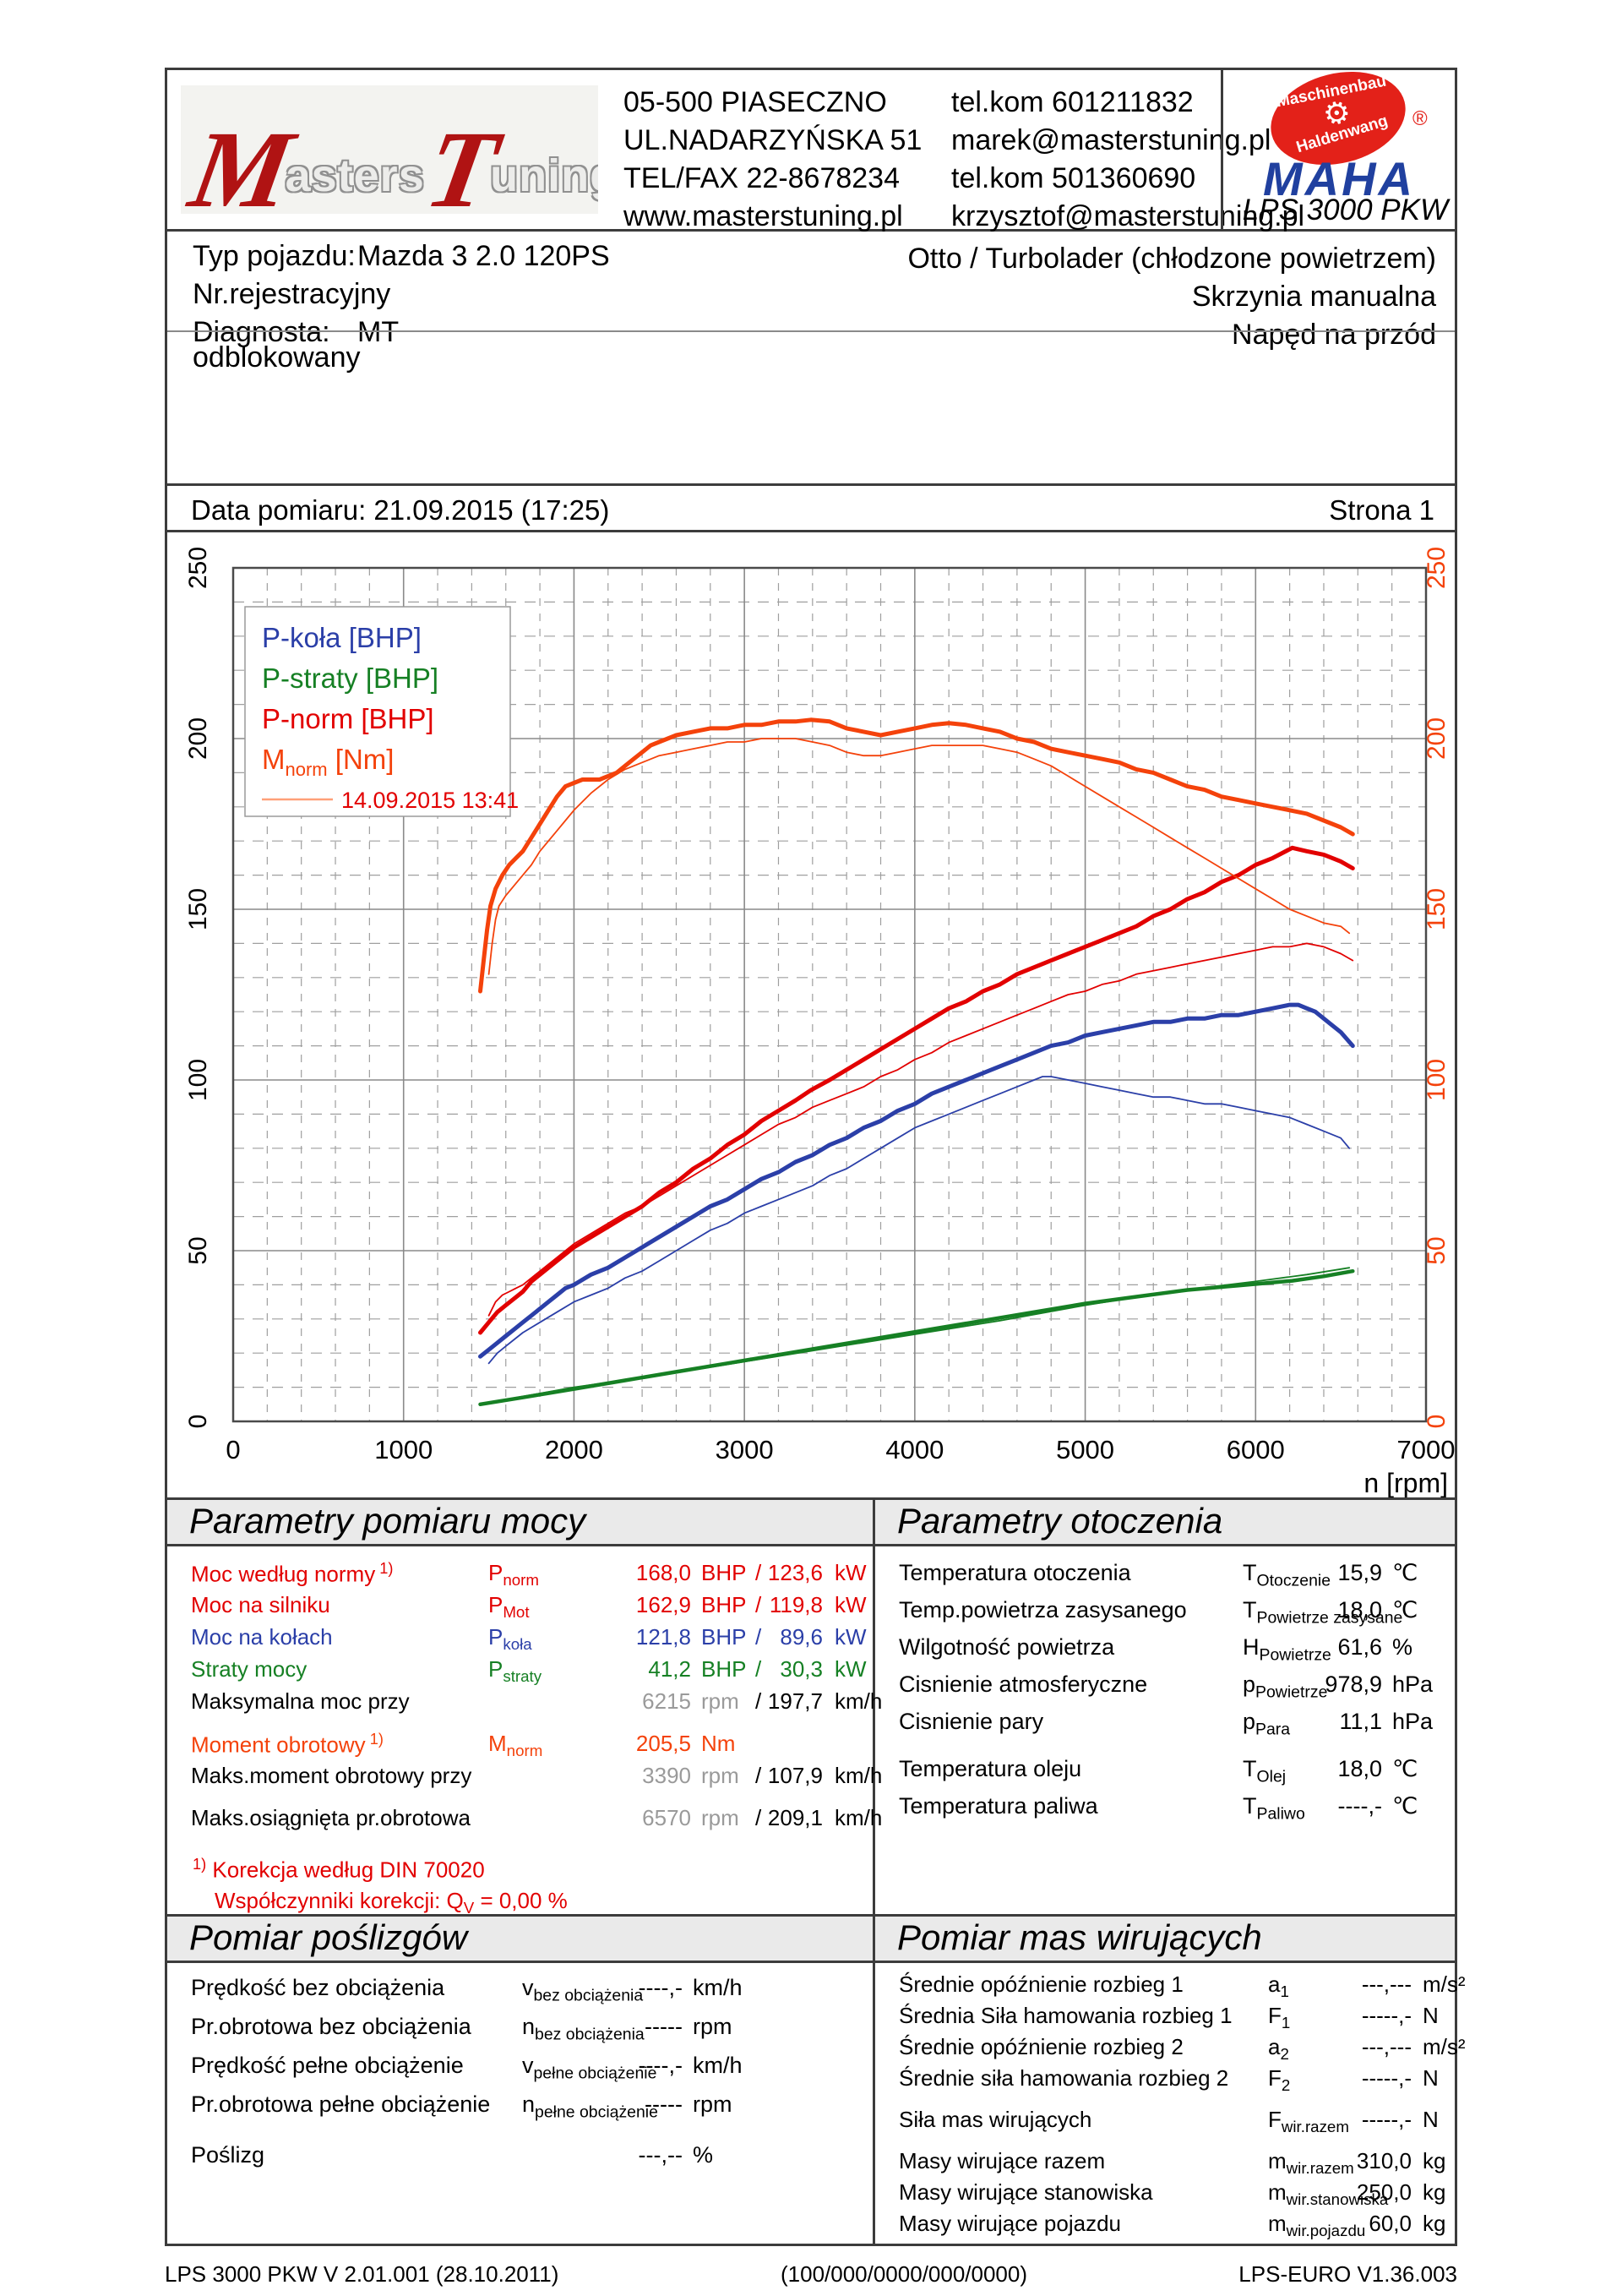  Describe the element at coordinates (795, 1775) in the screenshot. I see `row-value-2: 107,9` at that location.